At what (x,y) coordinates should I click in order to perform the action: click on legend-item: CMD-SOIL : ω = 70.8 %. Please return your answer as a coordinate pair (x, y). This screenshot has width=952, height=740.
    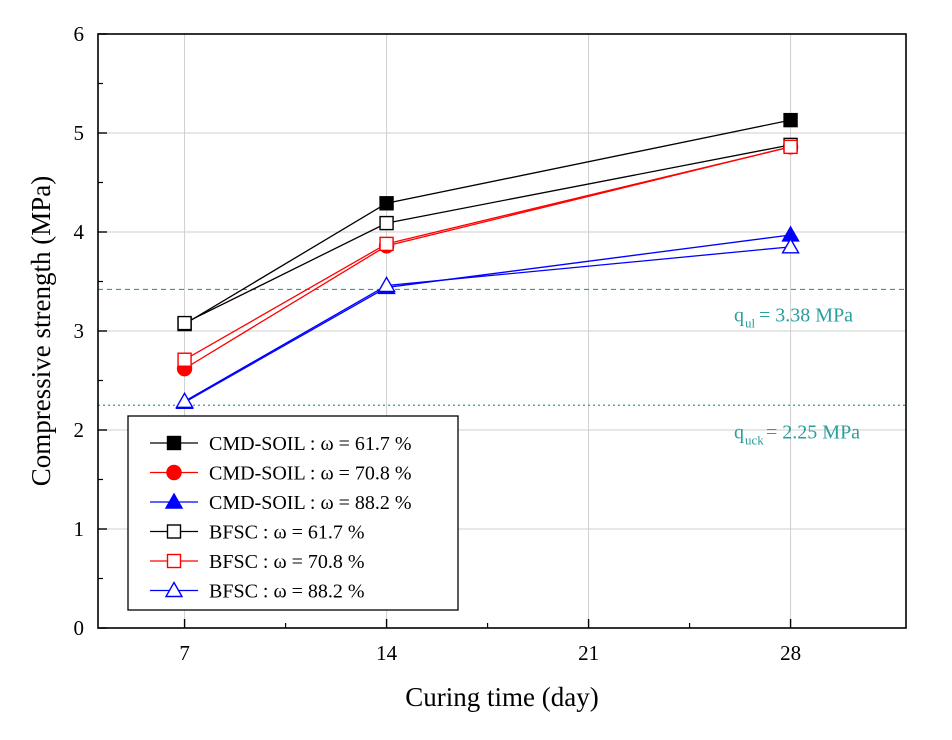
    Looking at the image, I should click on (281, 474).